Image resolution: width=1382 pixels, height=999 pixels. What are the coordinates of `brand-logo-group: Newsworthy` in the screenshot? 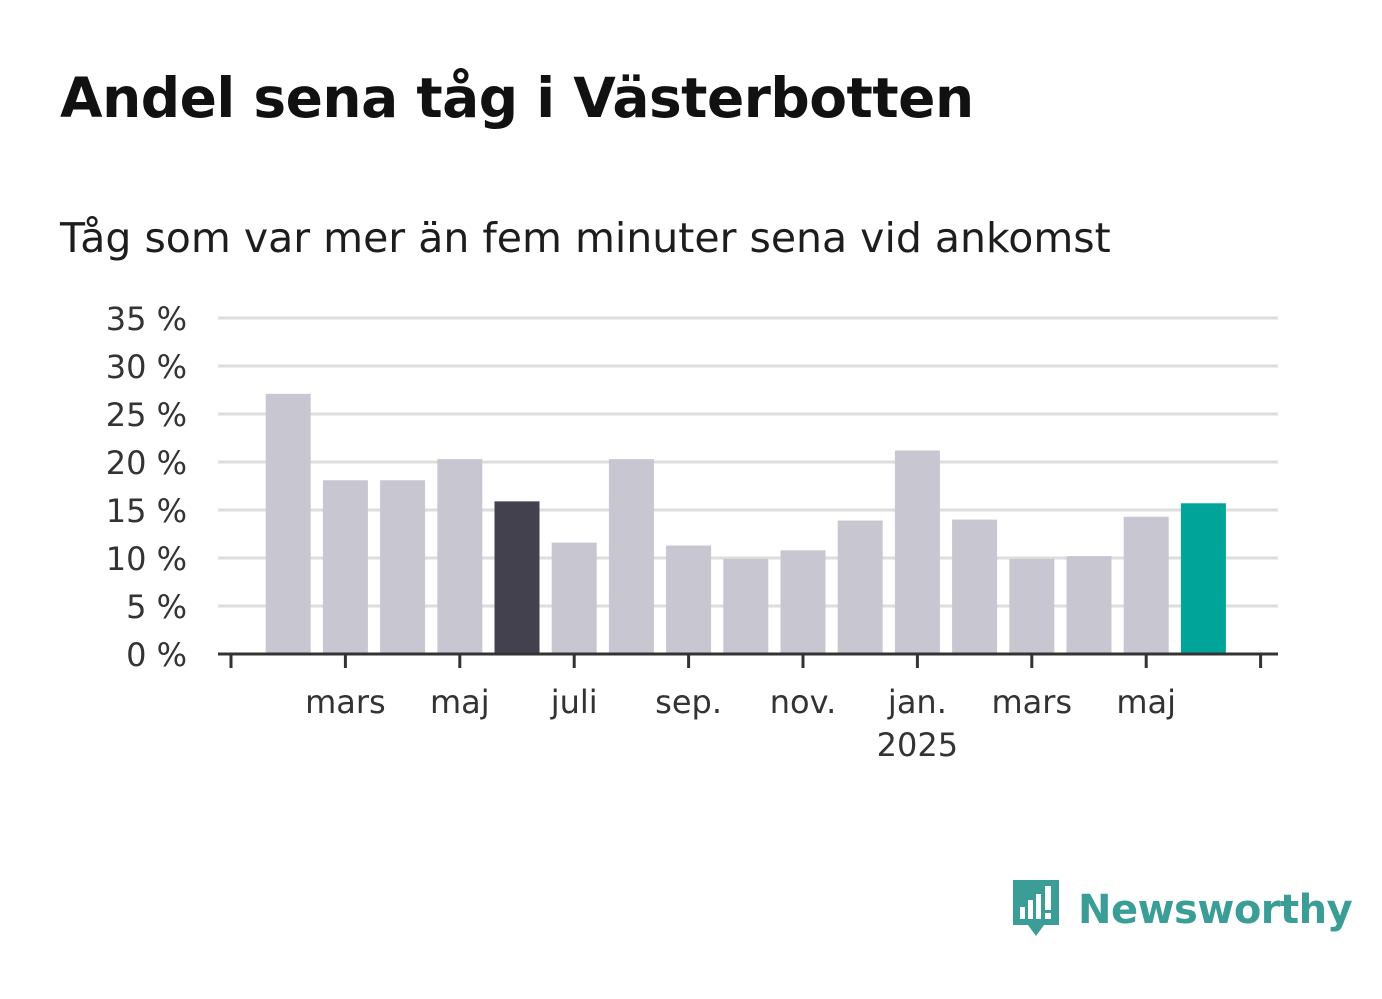 It's located at (1181, 910).